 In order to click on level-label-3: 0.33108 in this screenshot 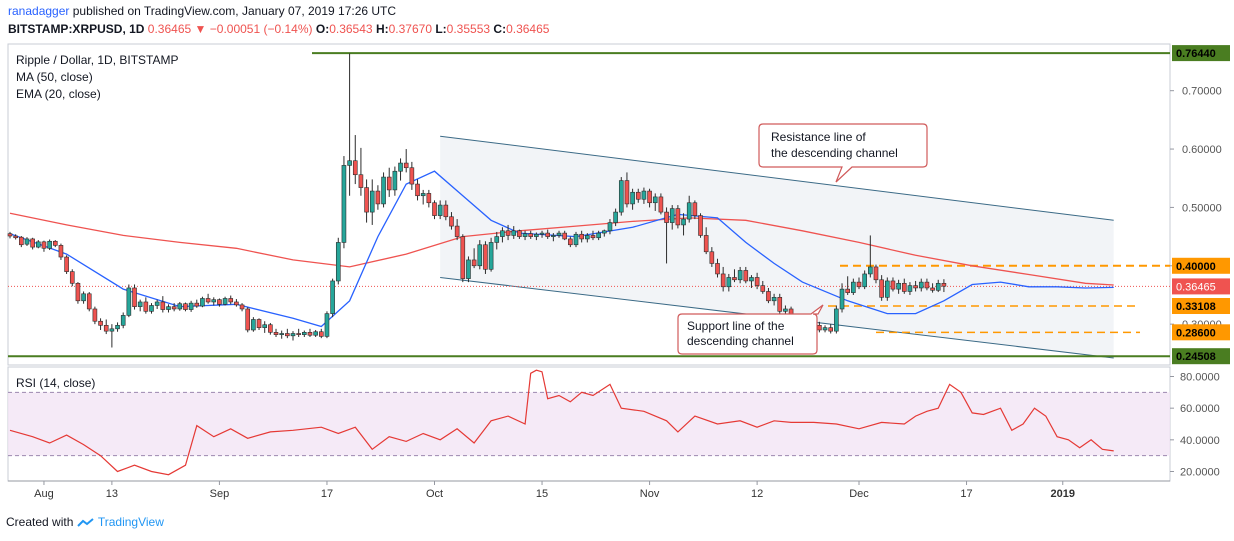, I will do `click(1201, 306)`.